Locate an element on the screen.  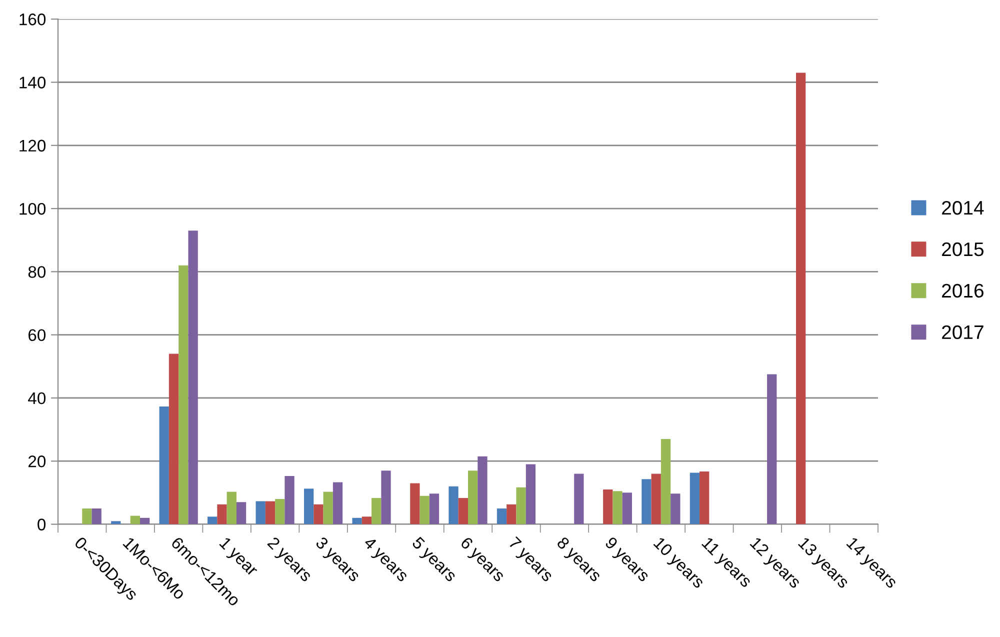
legend-label: 2015 is located at coordinates (963, 249).